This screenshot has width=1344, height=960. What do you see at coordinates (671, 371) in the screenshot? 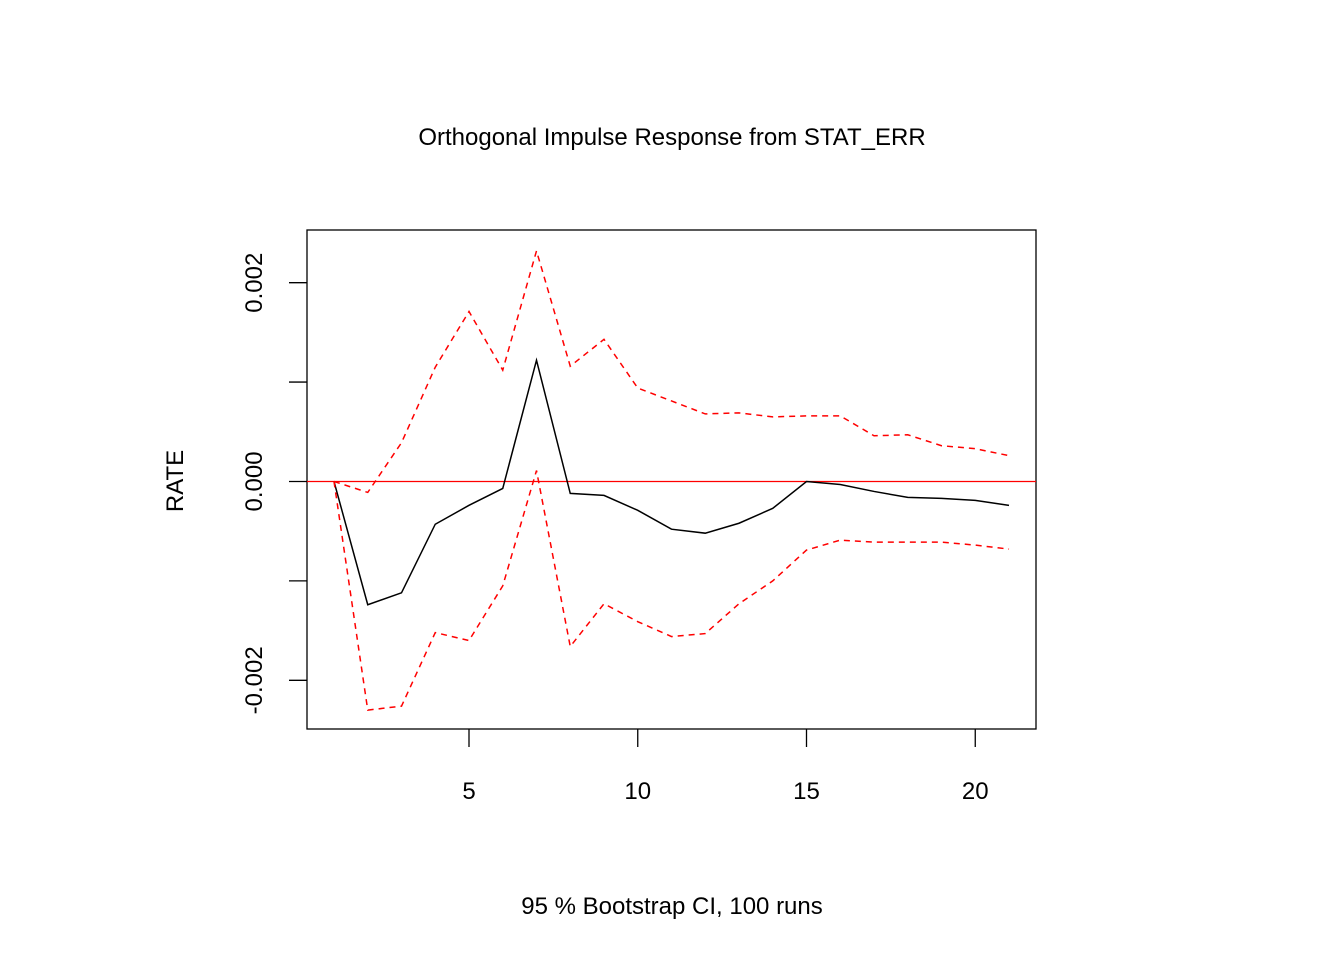
I see `series-line-upper-ci` at bounding box center [671, 371].